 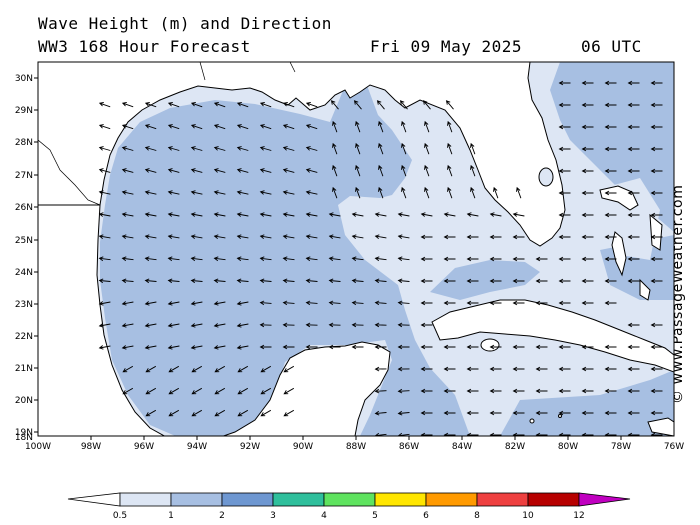 What do you see at coordinates (197, 447) in the screenshot?
I see `lon-label-94w: 94W` at bounding box center [197, 447].